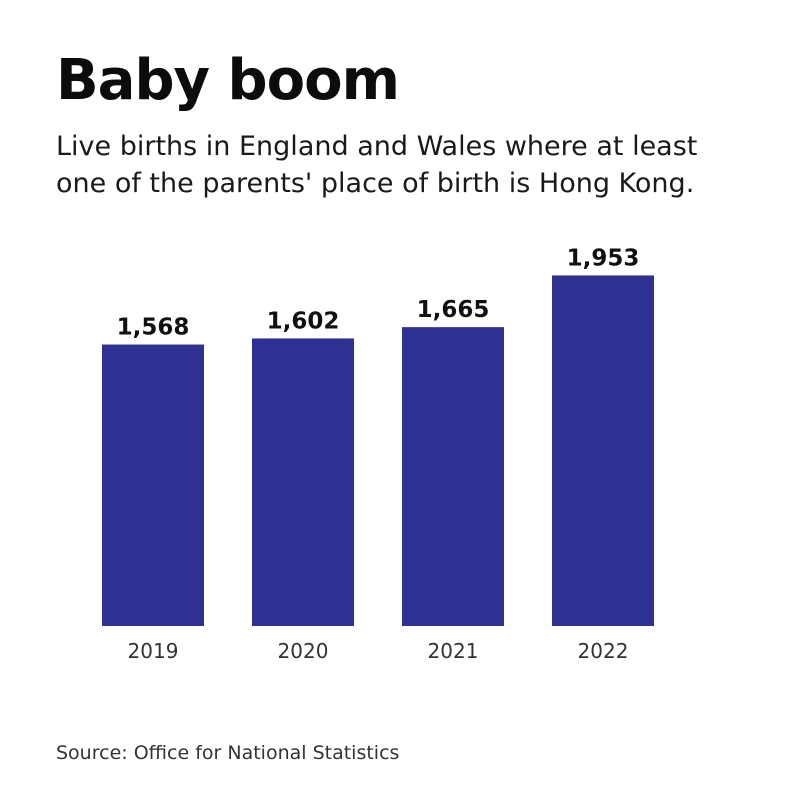 The image size is (800, 800). Describe the element at coordinates (303, 482) in the screenshot. I see `bar-2020` at that location.